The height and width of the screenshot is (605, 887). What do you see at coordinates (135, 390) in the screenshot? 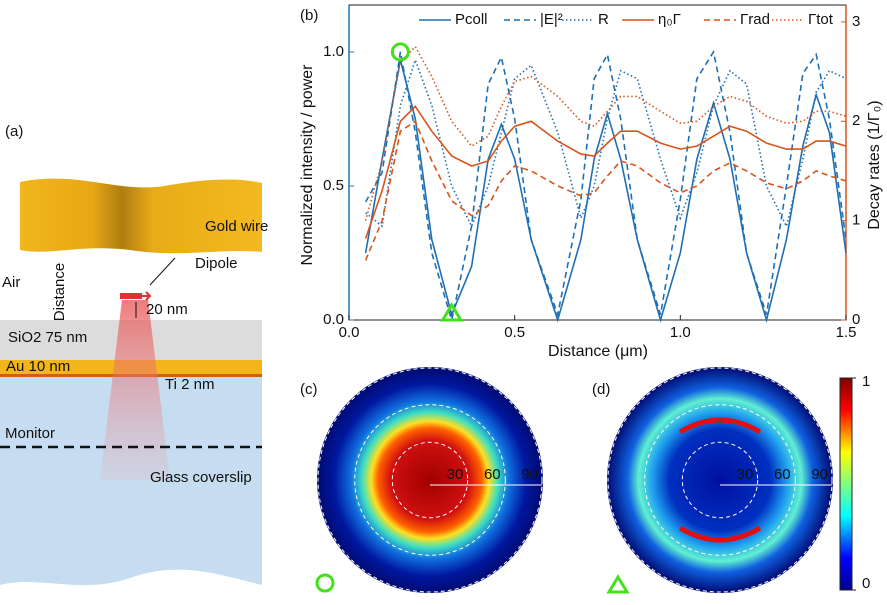
I see `emission-cone` at bounding box center [135, 390].